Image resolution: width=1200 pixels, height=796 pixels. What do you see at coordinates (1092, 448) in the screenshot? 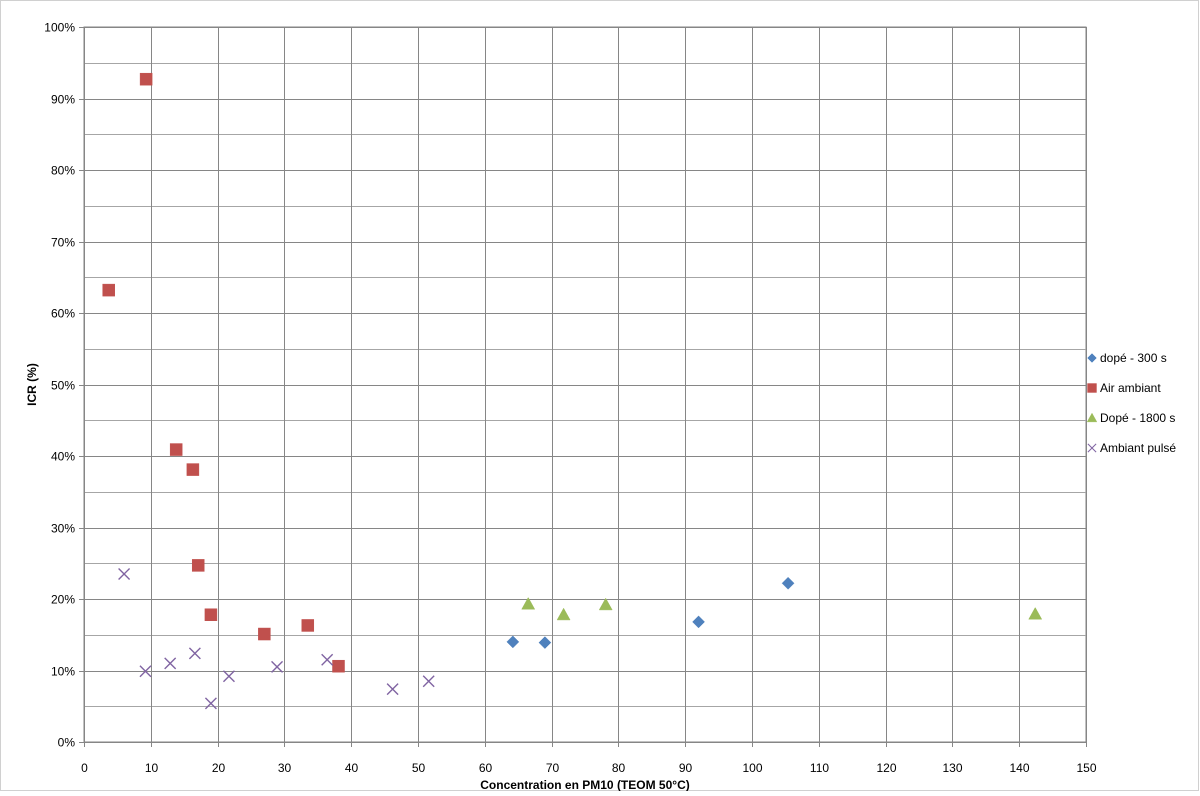
I see `legend-marker-x` at bounding box center [1092, 448].